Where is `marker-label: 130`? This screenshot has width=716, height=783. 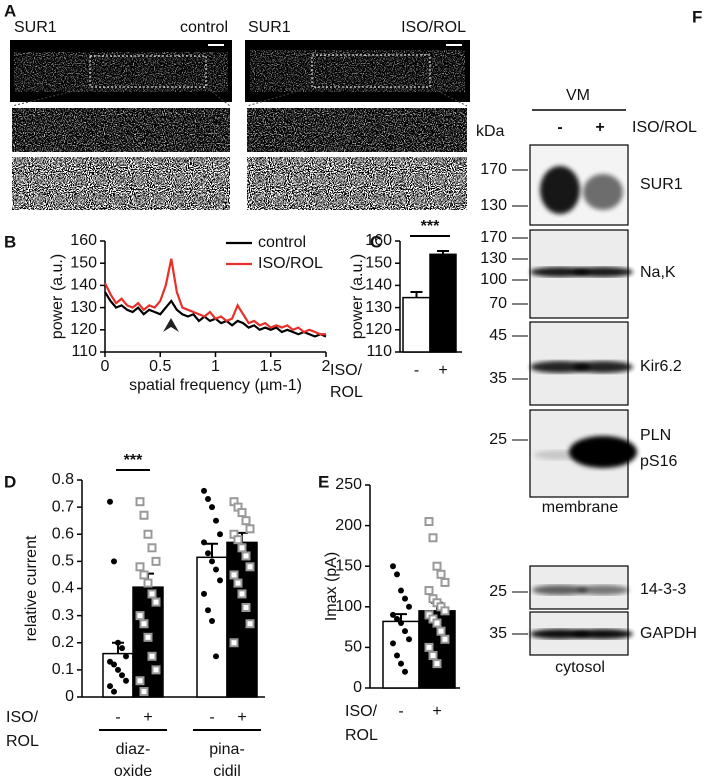
marker-label: 130 is located at coordinates (493, 205).